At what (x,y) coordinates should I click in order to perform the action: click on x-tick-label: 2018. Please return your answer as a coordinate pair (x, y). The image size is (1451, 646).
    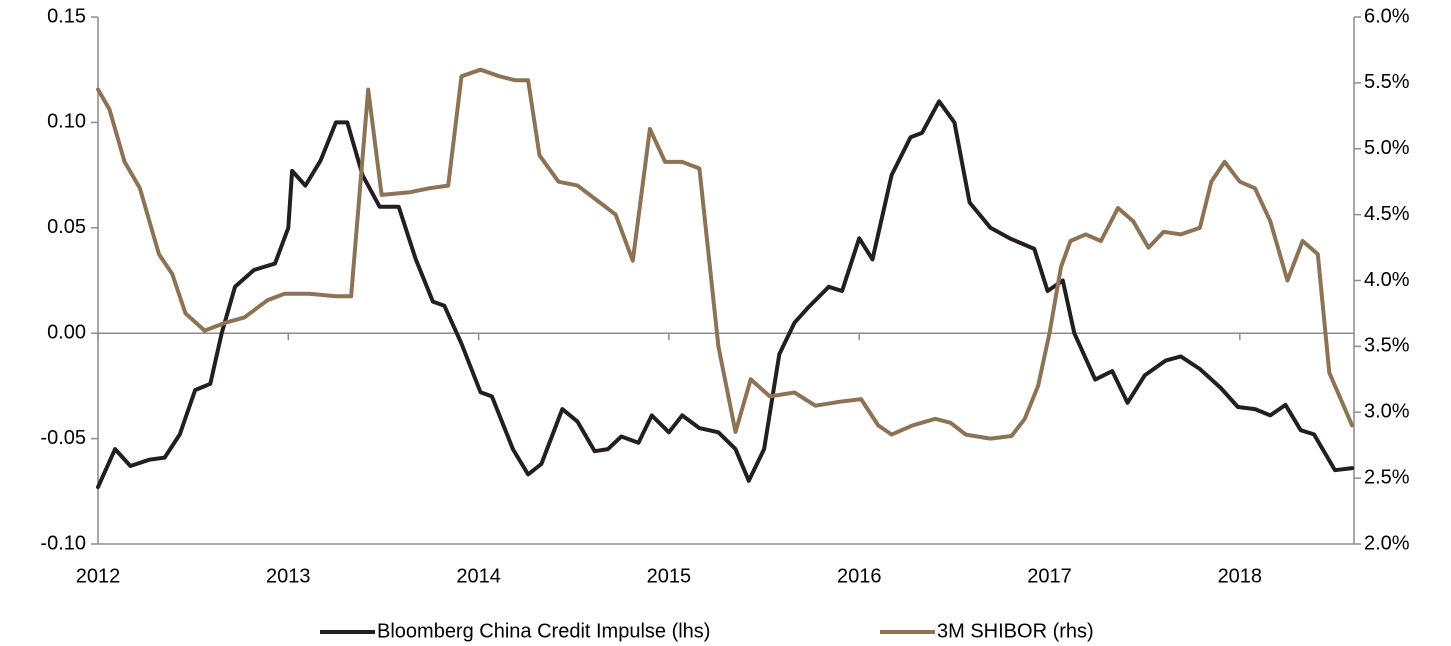
    Looking at the image, I should click on (1240, 576).